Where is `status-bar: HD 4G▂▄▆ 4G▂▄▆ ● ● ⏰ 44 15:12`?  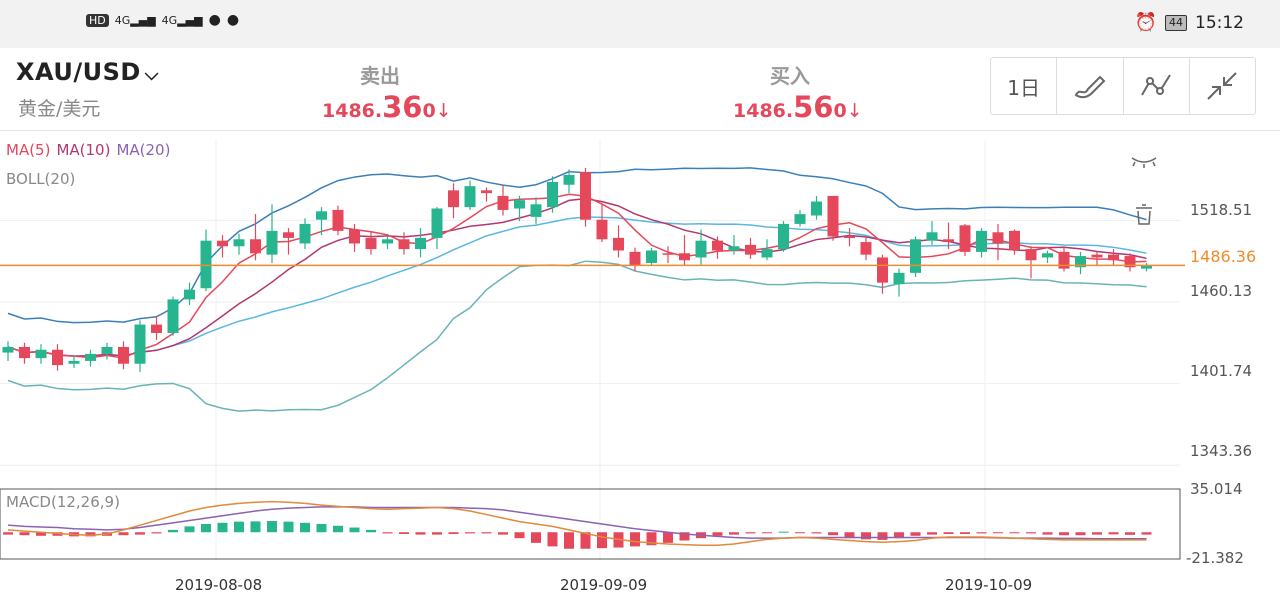 status-bar: HD 4G▂▄▆ 4G▂▄▆ ● ● ⏰ 44 15:12 is located at coordinates (640, 24).